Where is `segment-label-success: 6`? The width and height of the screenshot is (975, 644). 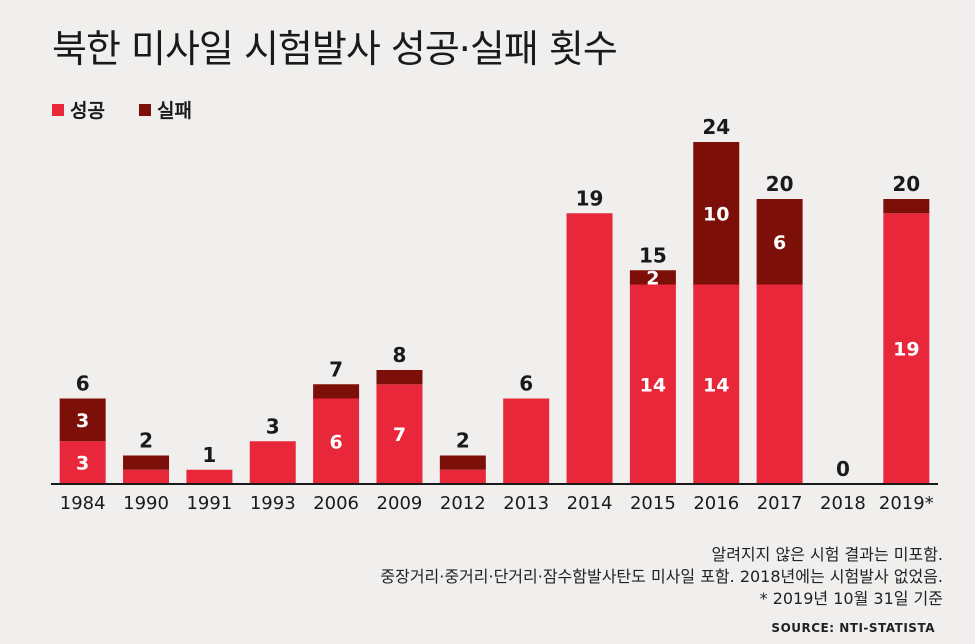 segment-label-success: 6 is located at coordinates (335, 442).